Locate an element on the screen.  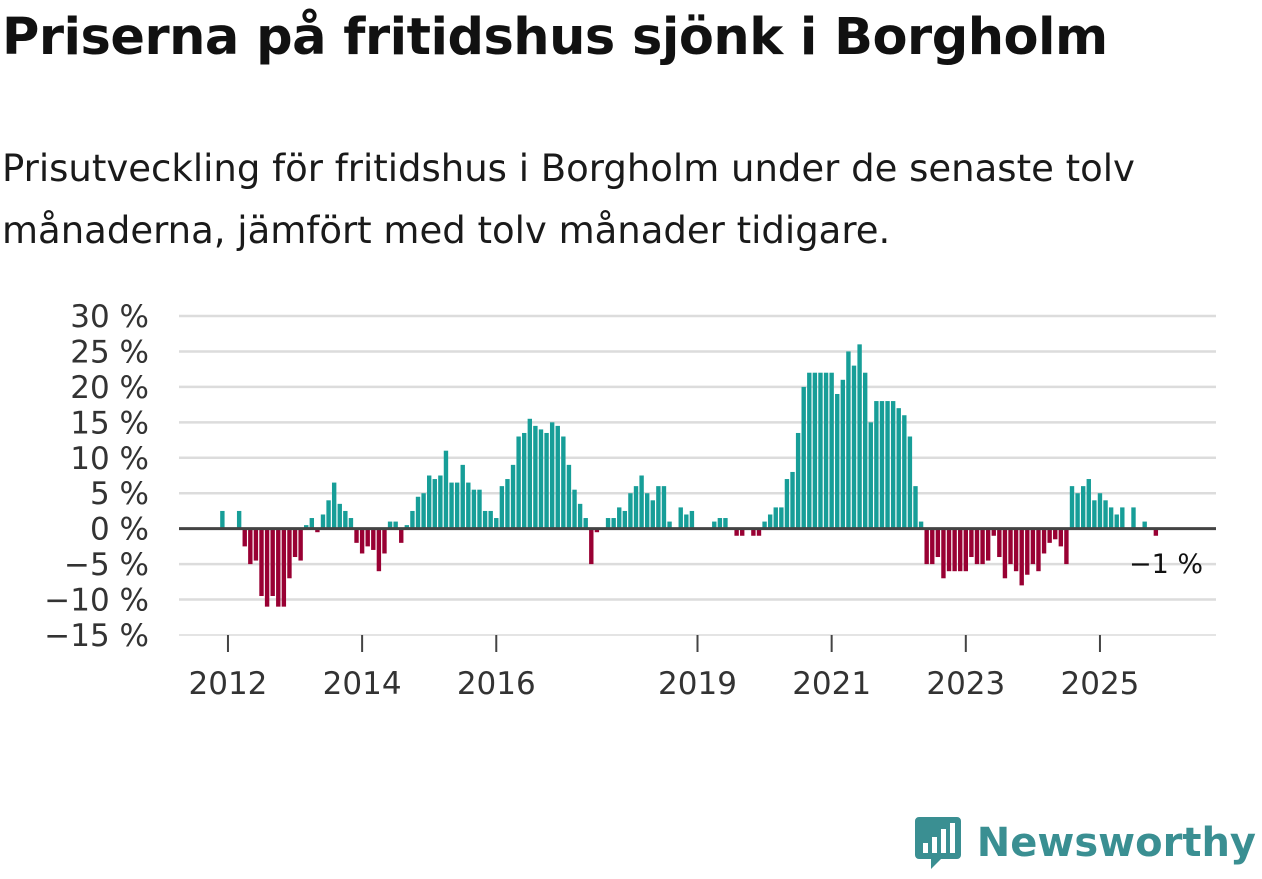
y-tick-label: 20 % is located at coordinates (109, 388).